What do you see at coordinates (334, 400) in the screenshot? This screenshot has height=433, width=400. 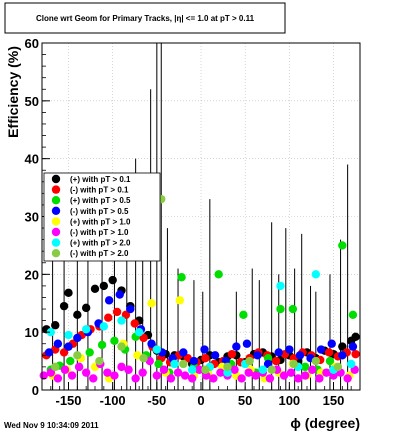 I see `x-tick-label-6: 150` at bounding box center [334, 400].